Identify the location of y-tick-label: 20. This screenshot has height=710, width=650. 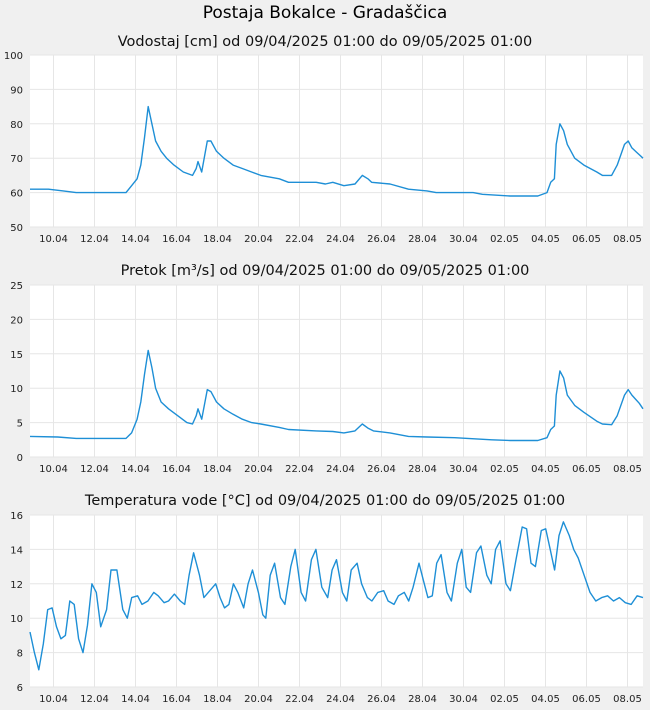
(16, 320).